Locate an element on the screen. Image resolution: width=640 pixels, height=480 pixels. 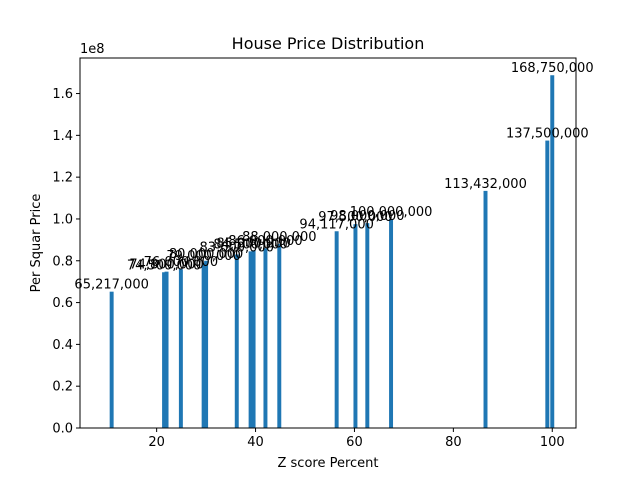
data-label-4: 79,000,000 is located at coordinates (203, 256).